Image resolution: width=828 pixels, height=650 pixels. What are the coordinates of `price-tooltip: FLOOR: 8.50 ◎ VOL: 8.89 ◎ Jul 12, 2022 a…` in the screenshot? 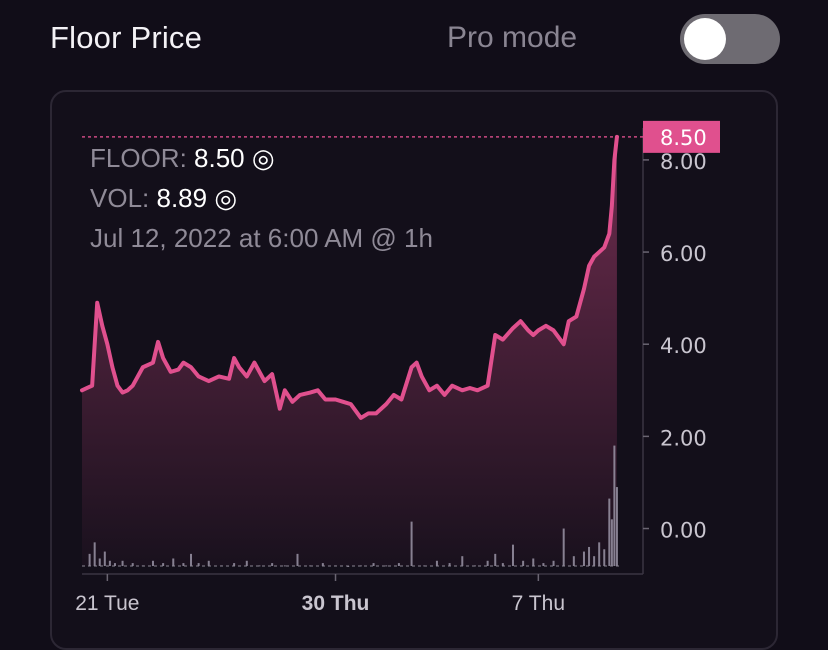 It's located at (261, 198).